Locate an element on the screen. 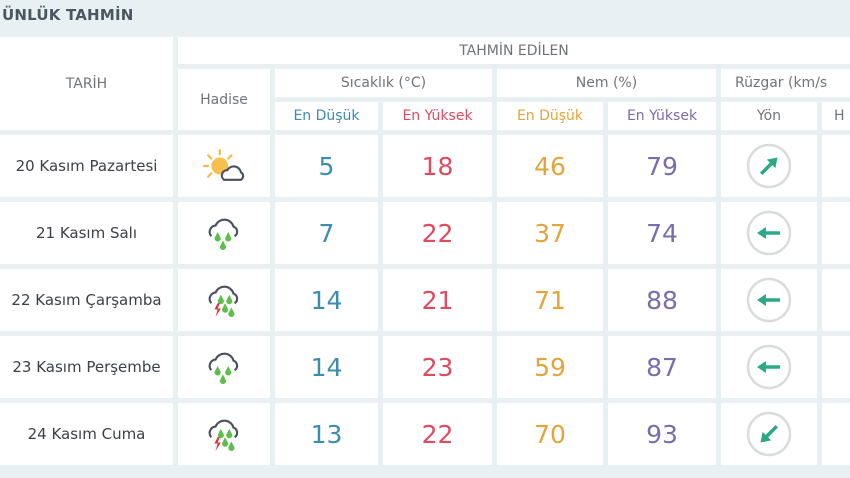 Image resolution: width=850 pixels, height=478 pixels. header-event: Hadise is located at coordinates (224, 99).